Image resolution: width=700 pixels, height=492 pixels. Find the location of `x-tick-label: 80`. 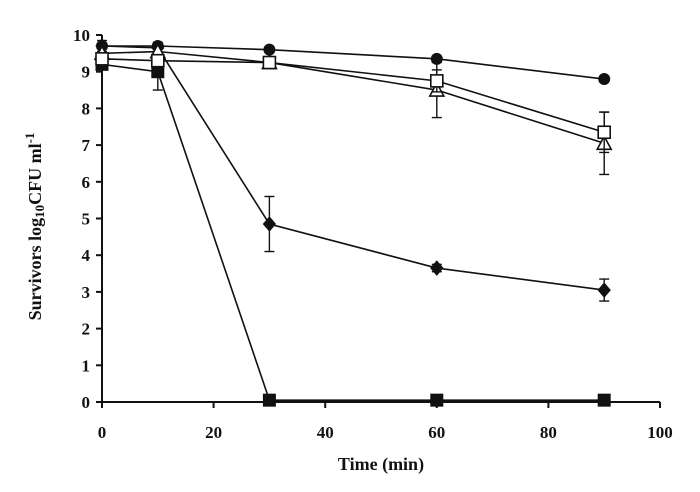

x-tick-label: 80 is located at coordinates (548, 432).